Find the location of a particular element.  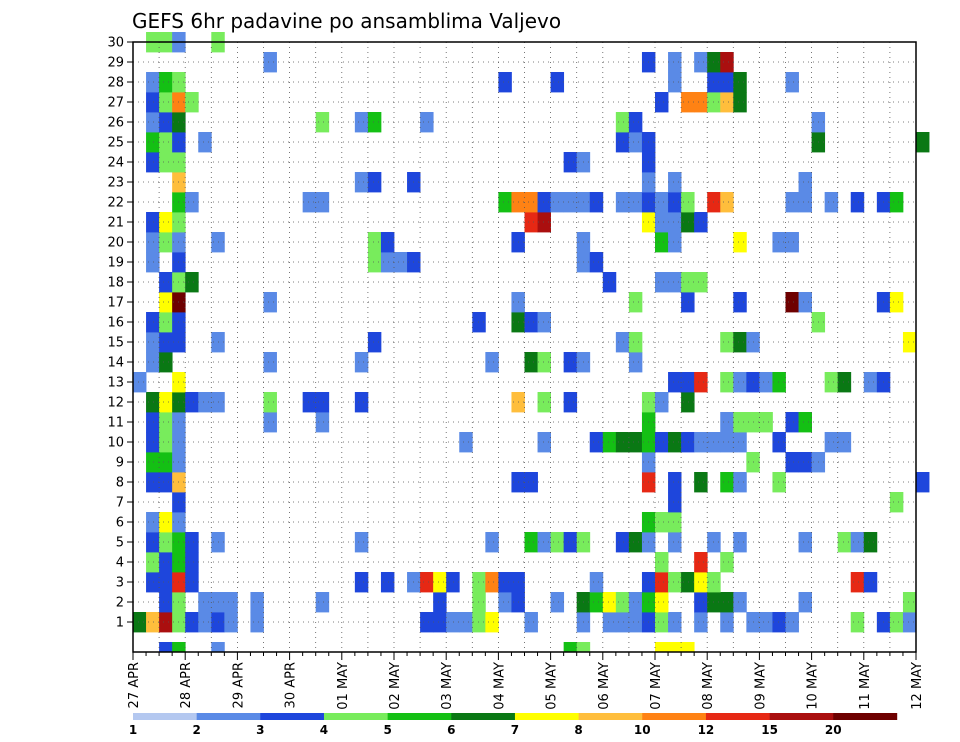

x-tick-label: 01 MAY is located at coordinates (343, 686).